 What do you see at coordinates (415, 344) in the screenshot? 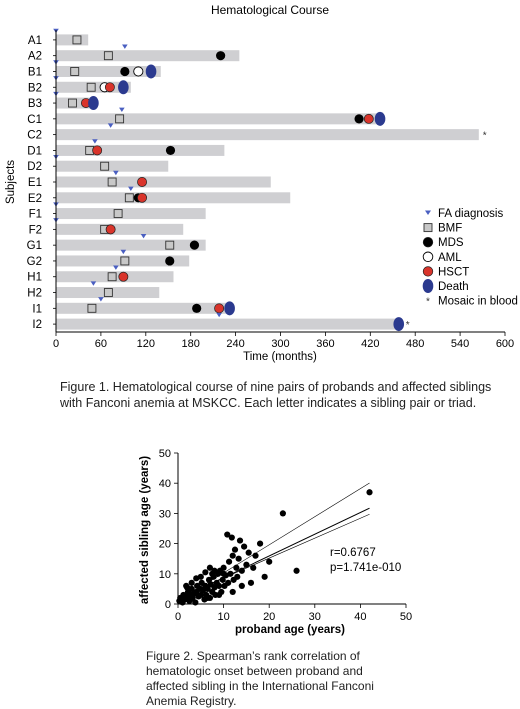
I see `x-tick-label: 480` at bounding box center [415, 344].